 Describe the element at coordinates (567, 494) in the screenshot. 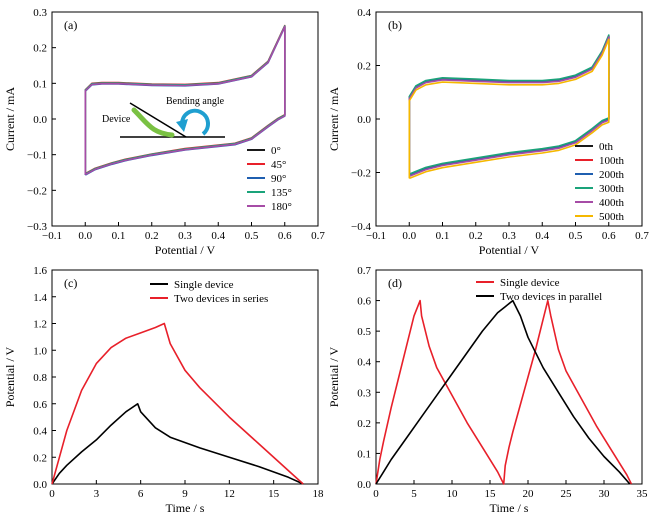

I see `x-tick-label: 25` at that location.